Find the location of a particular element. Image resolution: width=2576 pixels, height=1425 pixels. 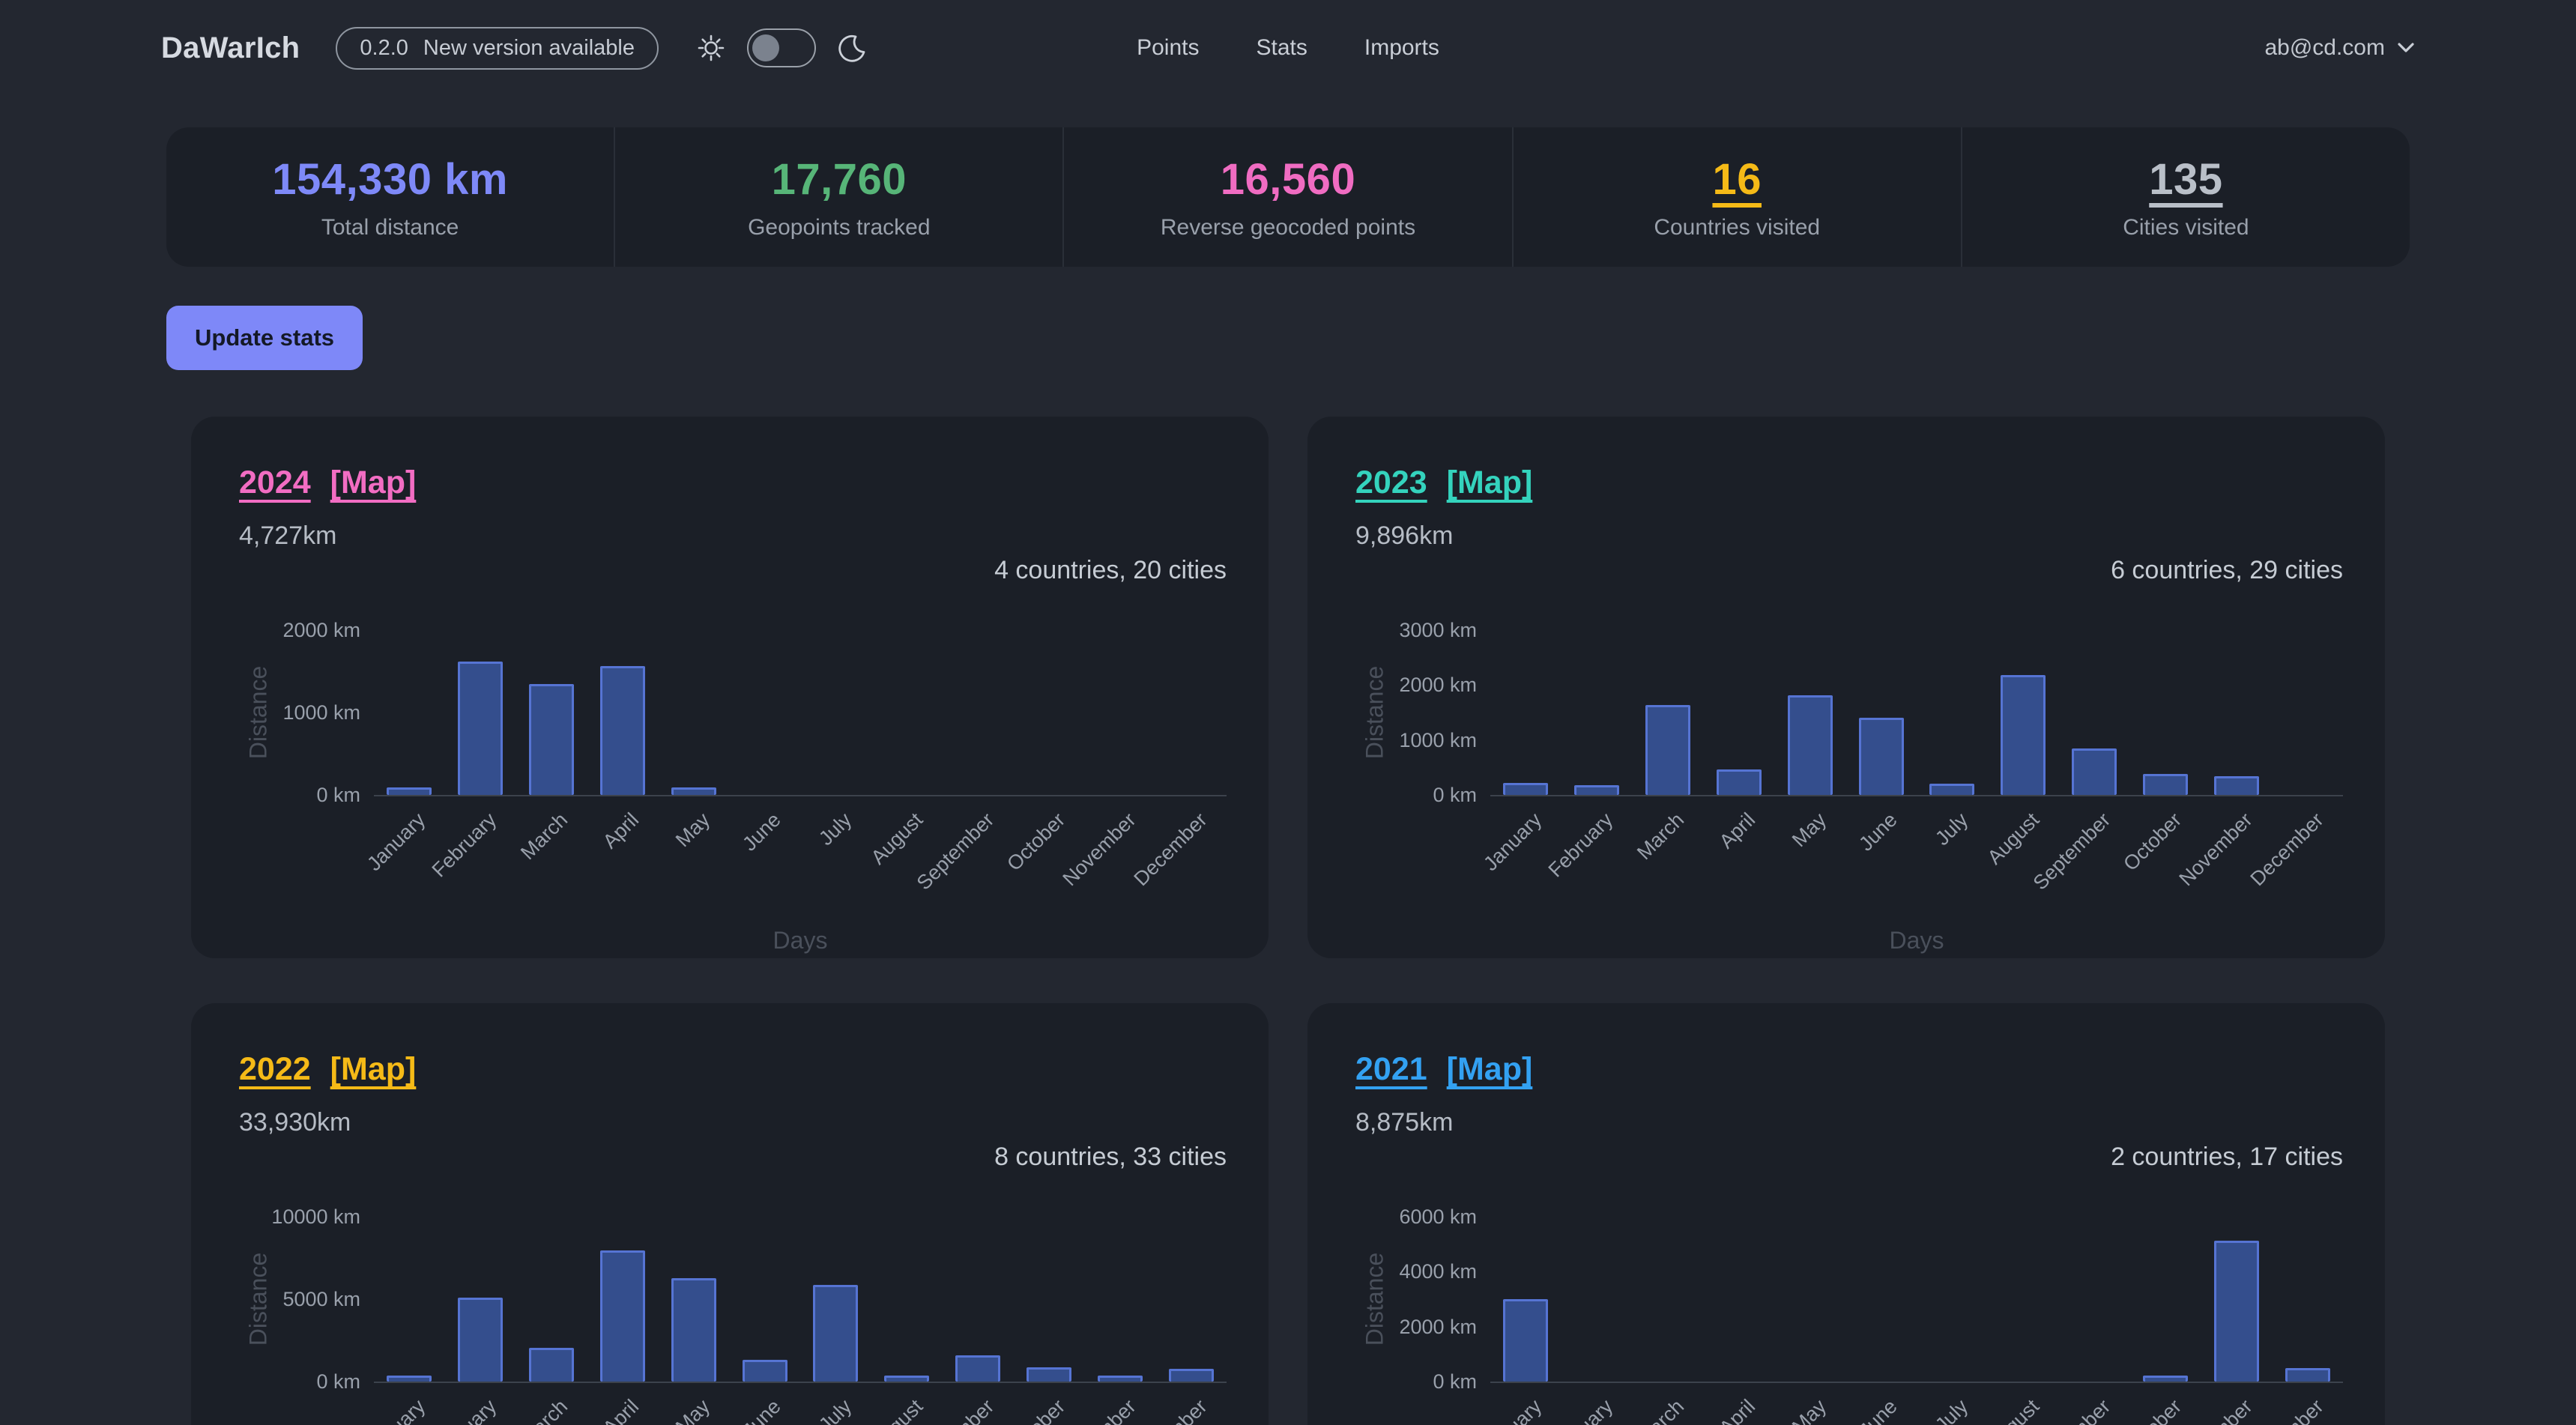

main-nav: Points Stats Imports is located at coordinates (1288, 48).